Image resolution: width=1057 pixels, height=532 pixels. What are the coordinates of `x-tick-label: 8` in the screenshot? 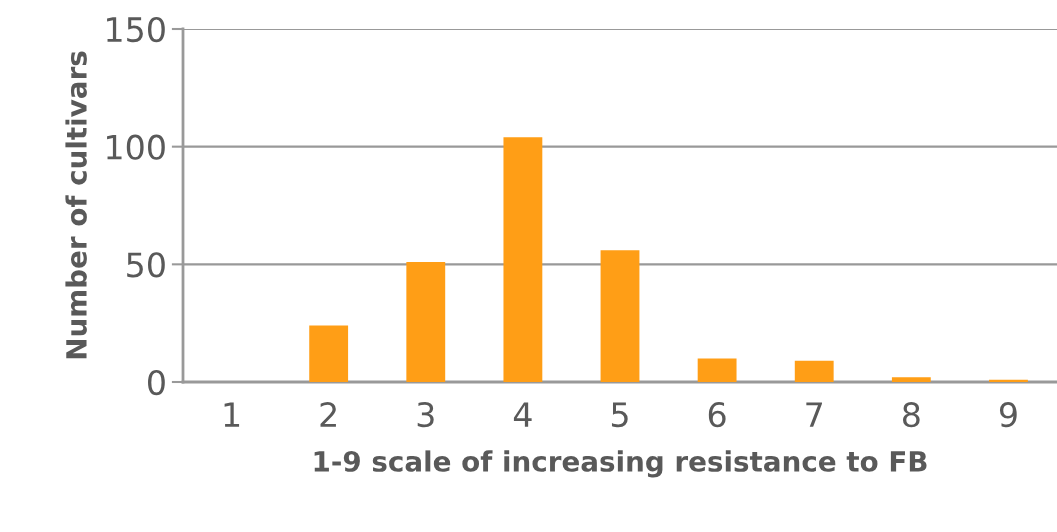 It's located at (911, 415).